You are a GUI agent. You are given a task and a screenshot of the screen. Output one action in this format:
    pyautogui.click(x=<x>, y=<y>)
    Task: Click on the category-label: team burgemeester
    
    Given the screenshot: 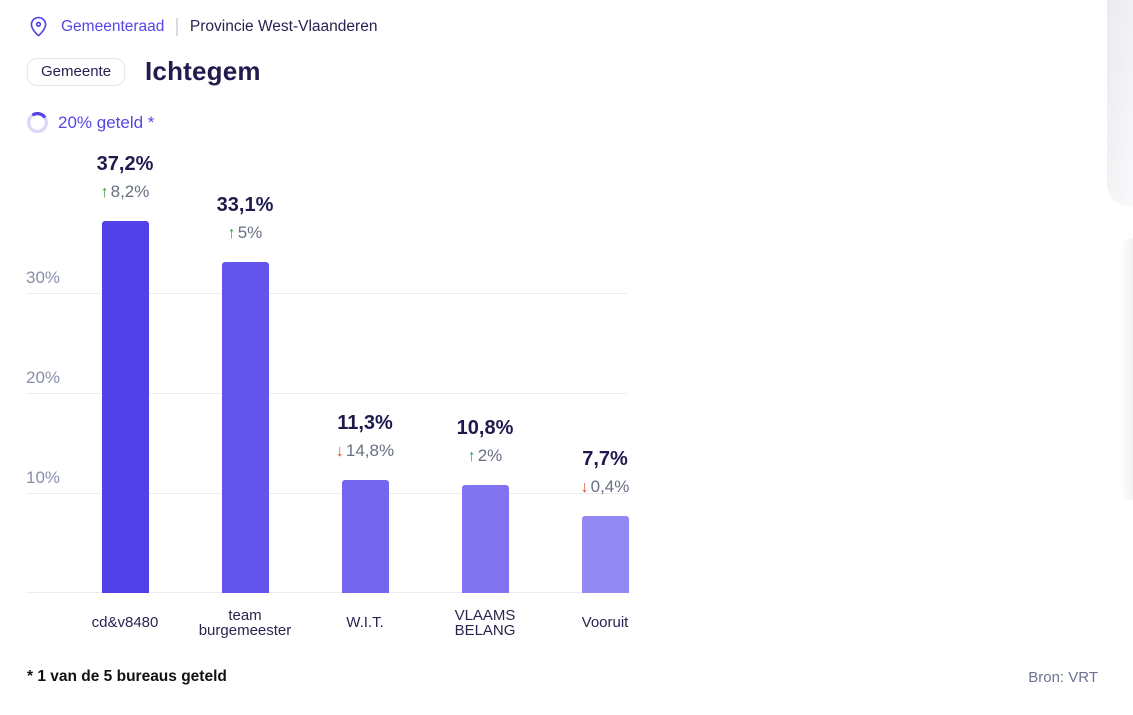 What is the action you would take?
    pyautogui.click(x=245, y=622)
    